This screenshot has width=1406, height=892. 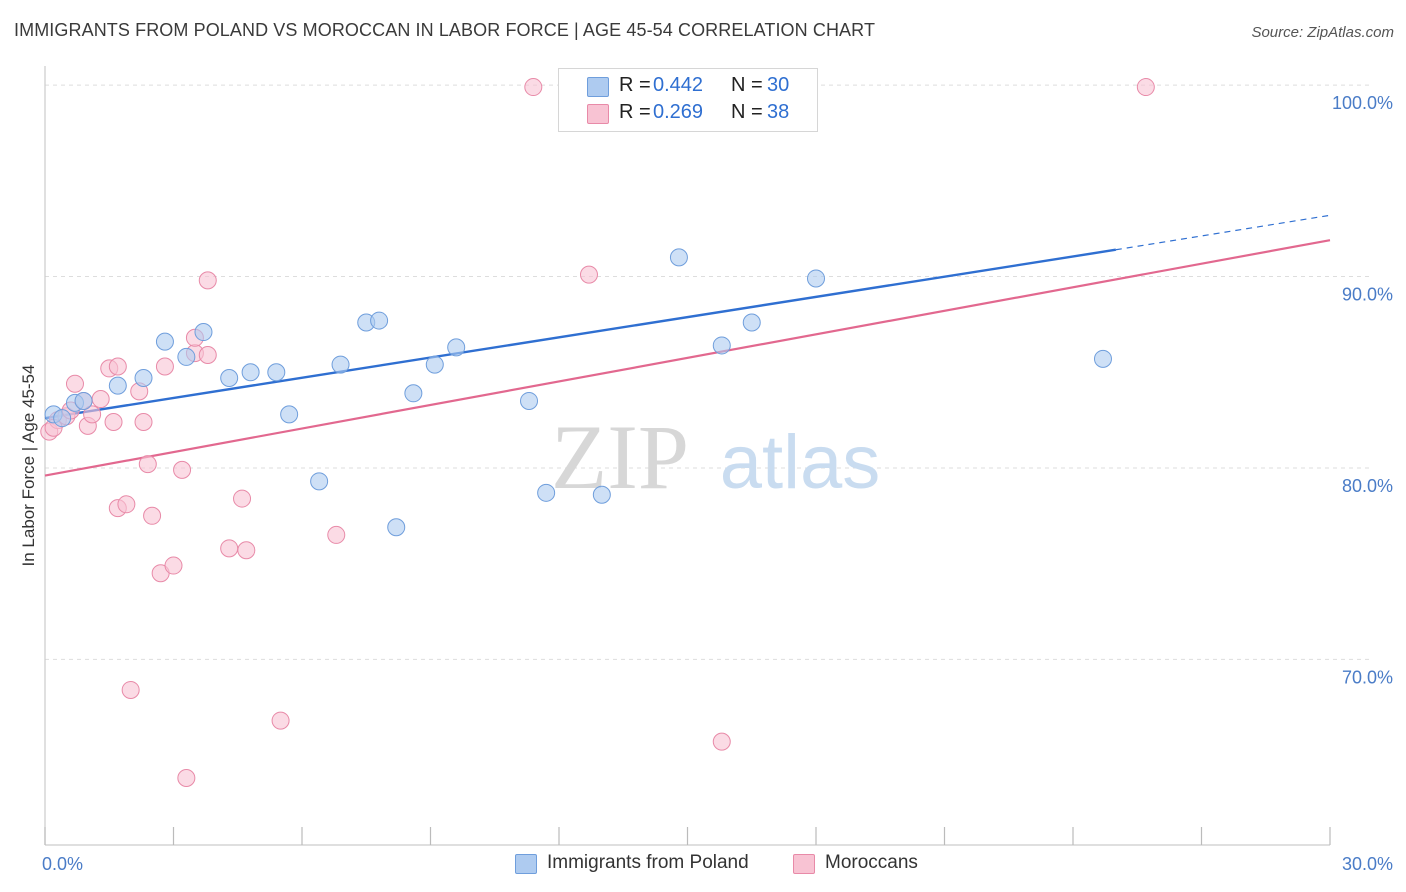 I want to click on legend-n-value: 30, so click(x=778, y=85).